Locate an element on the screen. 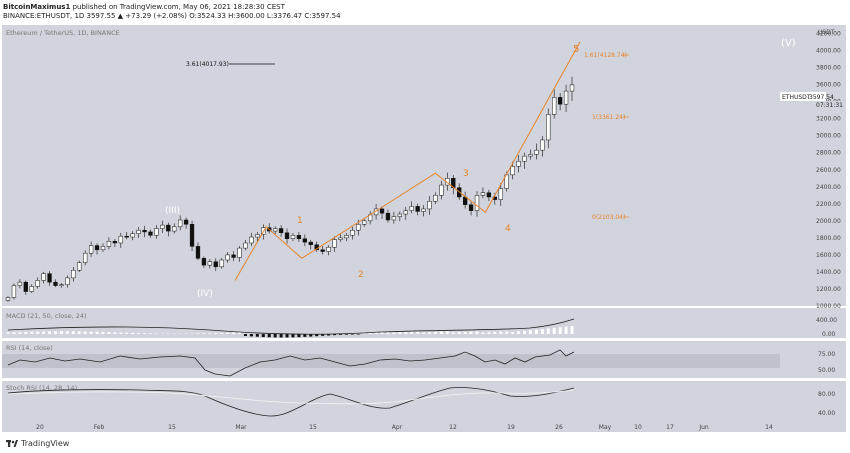 This screenshot has width=850, height=453. countdown-label: 07:31:31 is located at coordinates (829, 105).